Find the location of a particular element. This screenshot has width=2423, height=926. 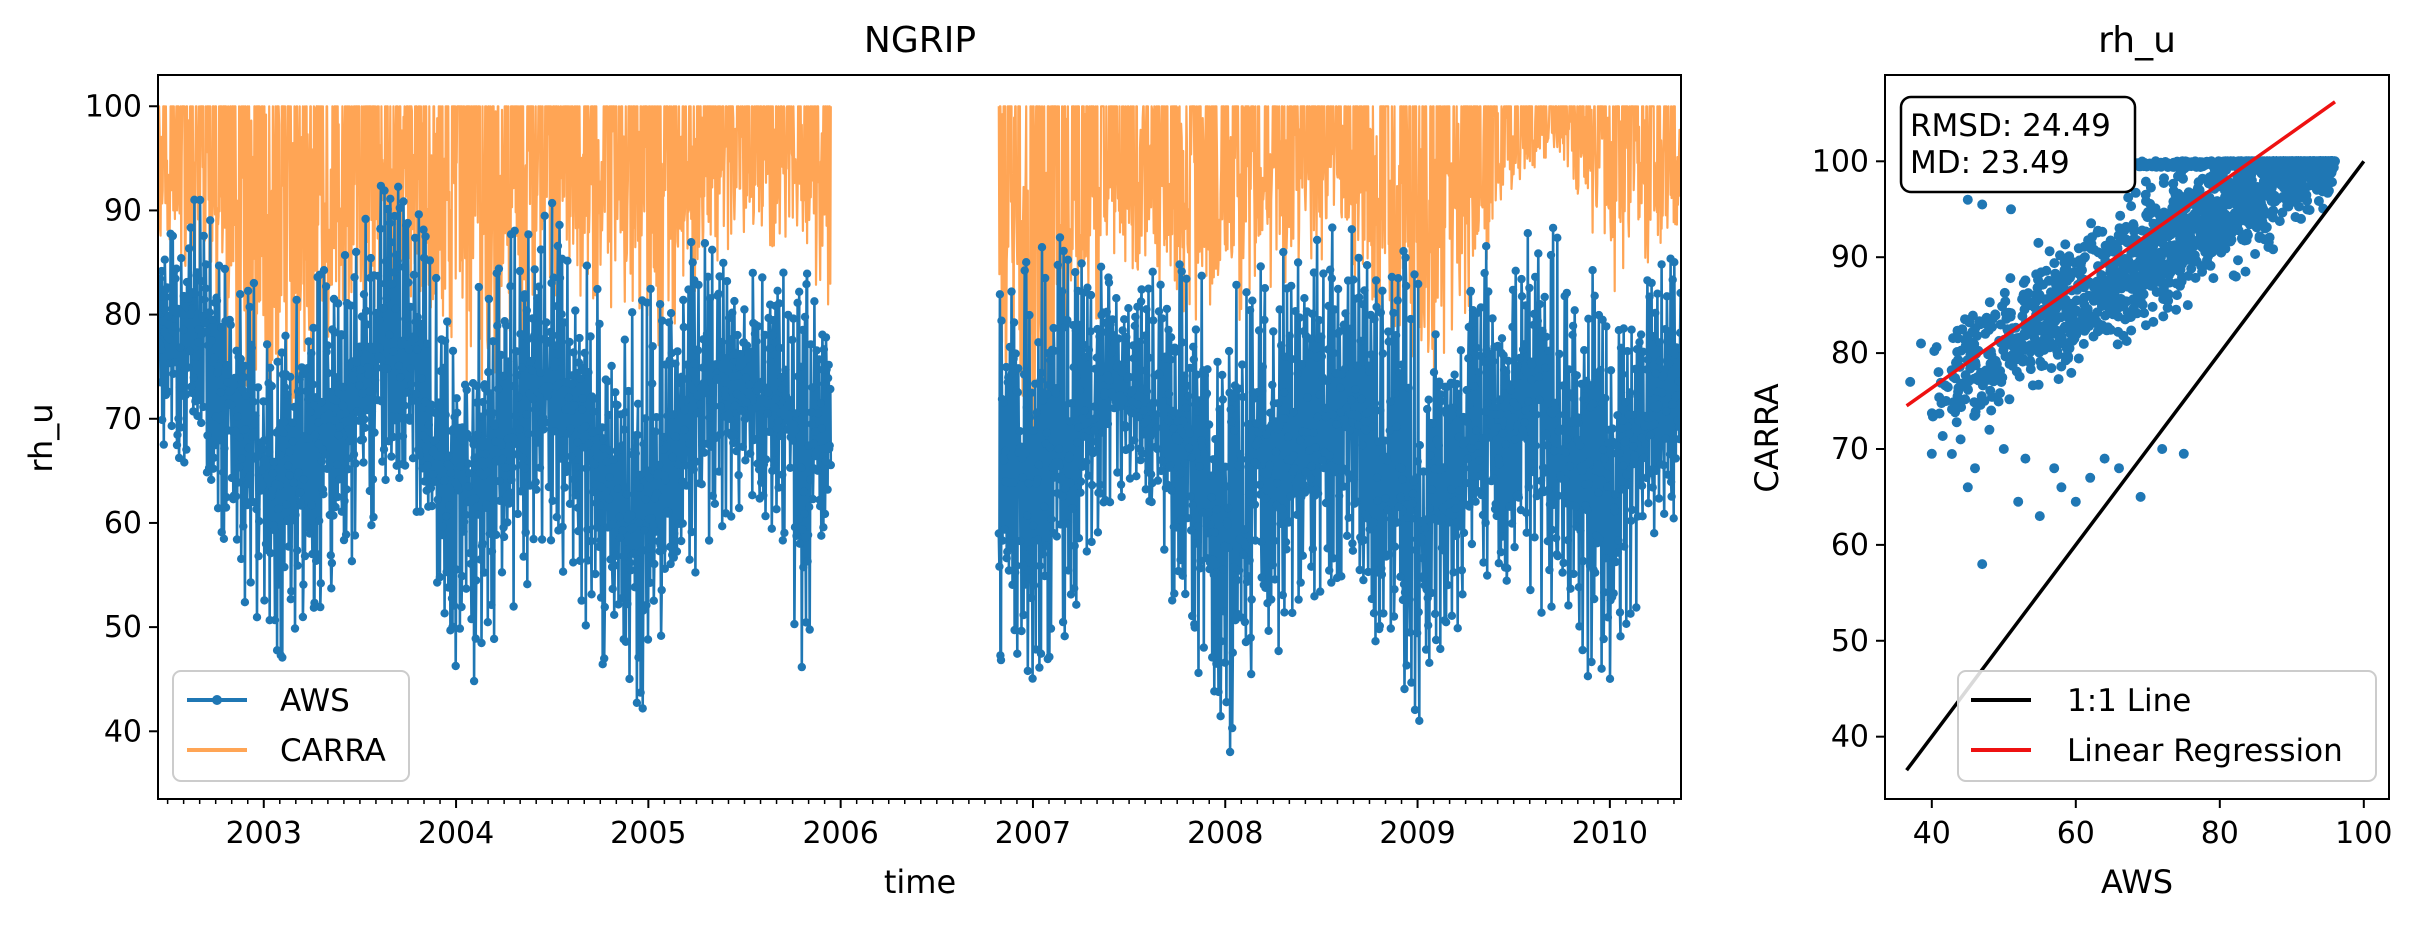

y-tick-label: 60 is located at coordinates (123, 523).